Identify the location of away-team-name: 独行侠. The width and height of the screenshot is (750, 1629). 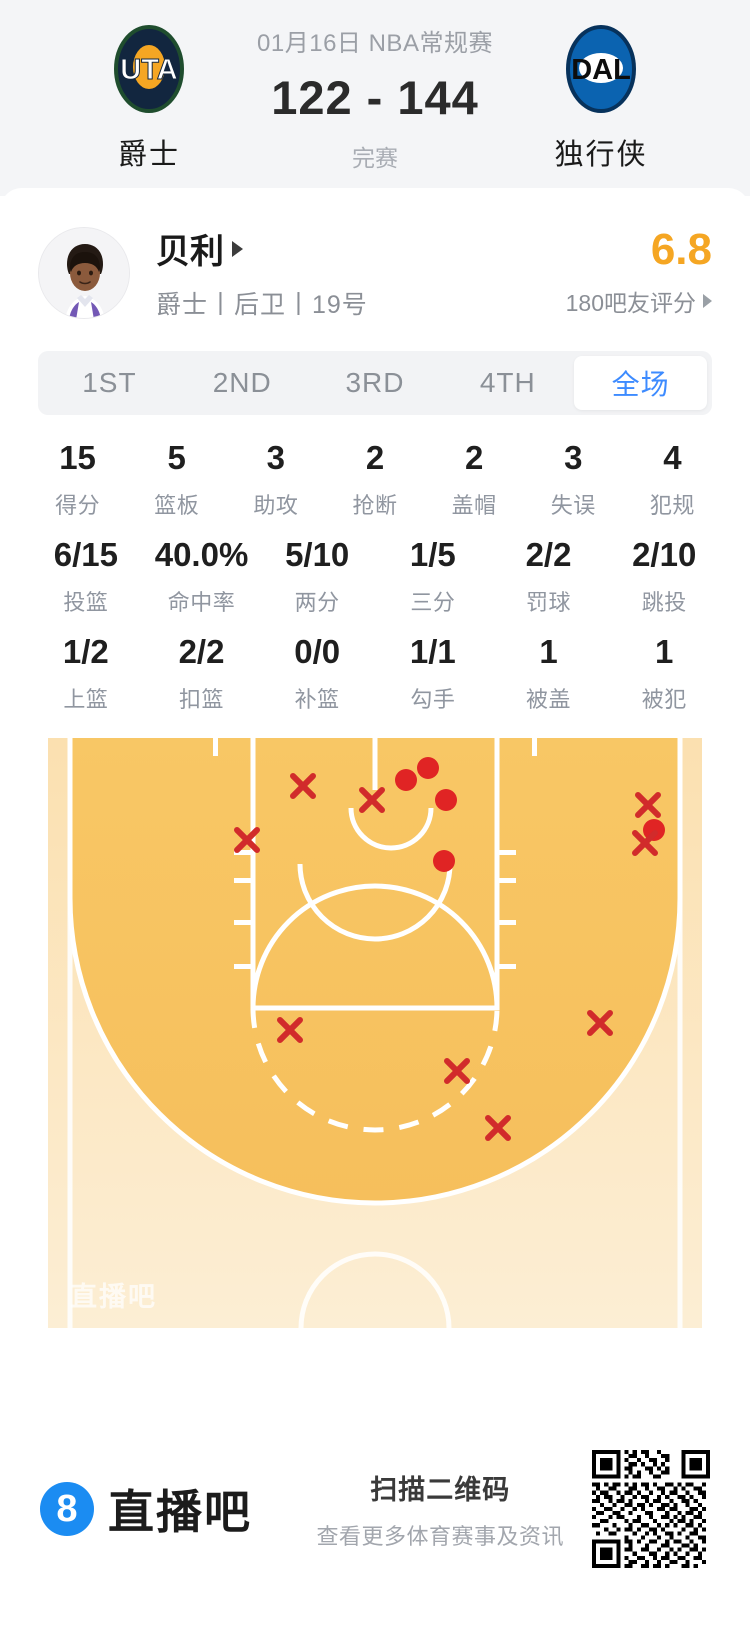
(601, 155).